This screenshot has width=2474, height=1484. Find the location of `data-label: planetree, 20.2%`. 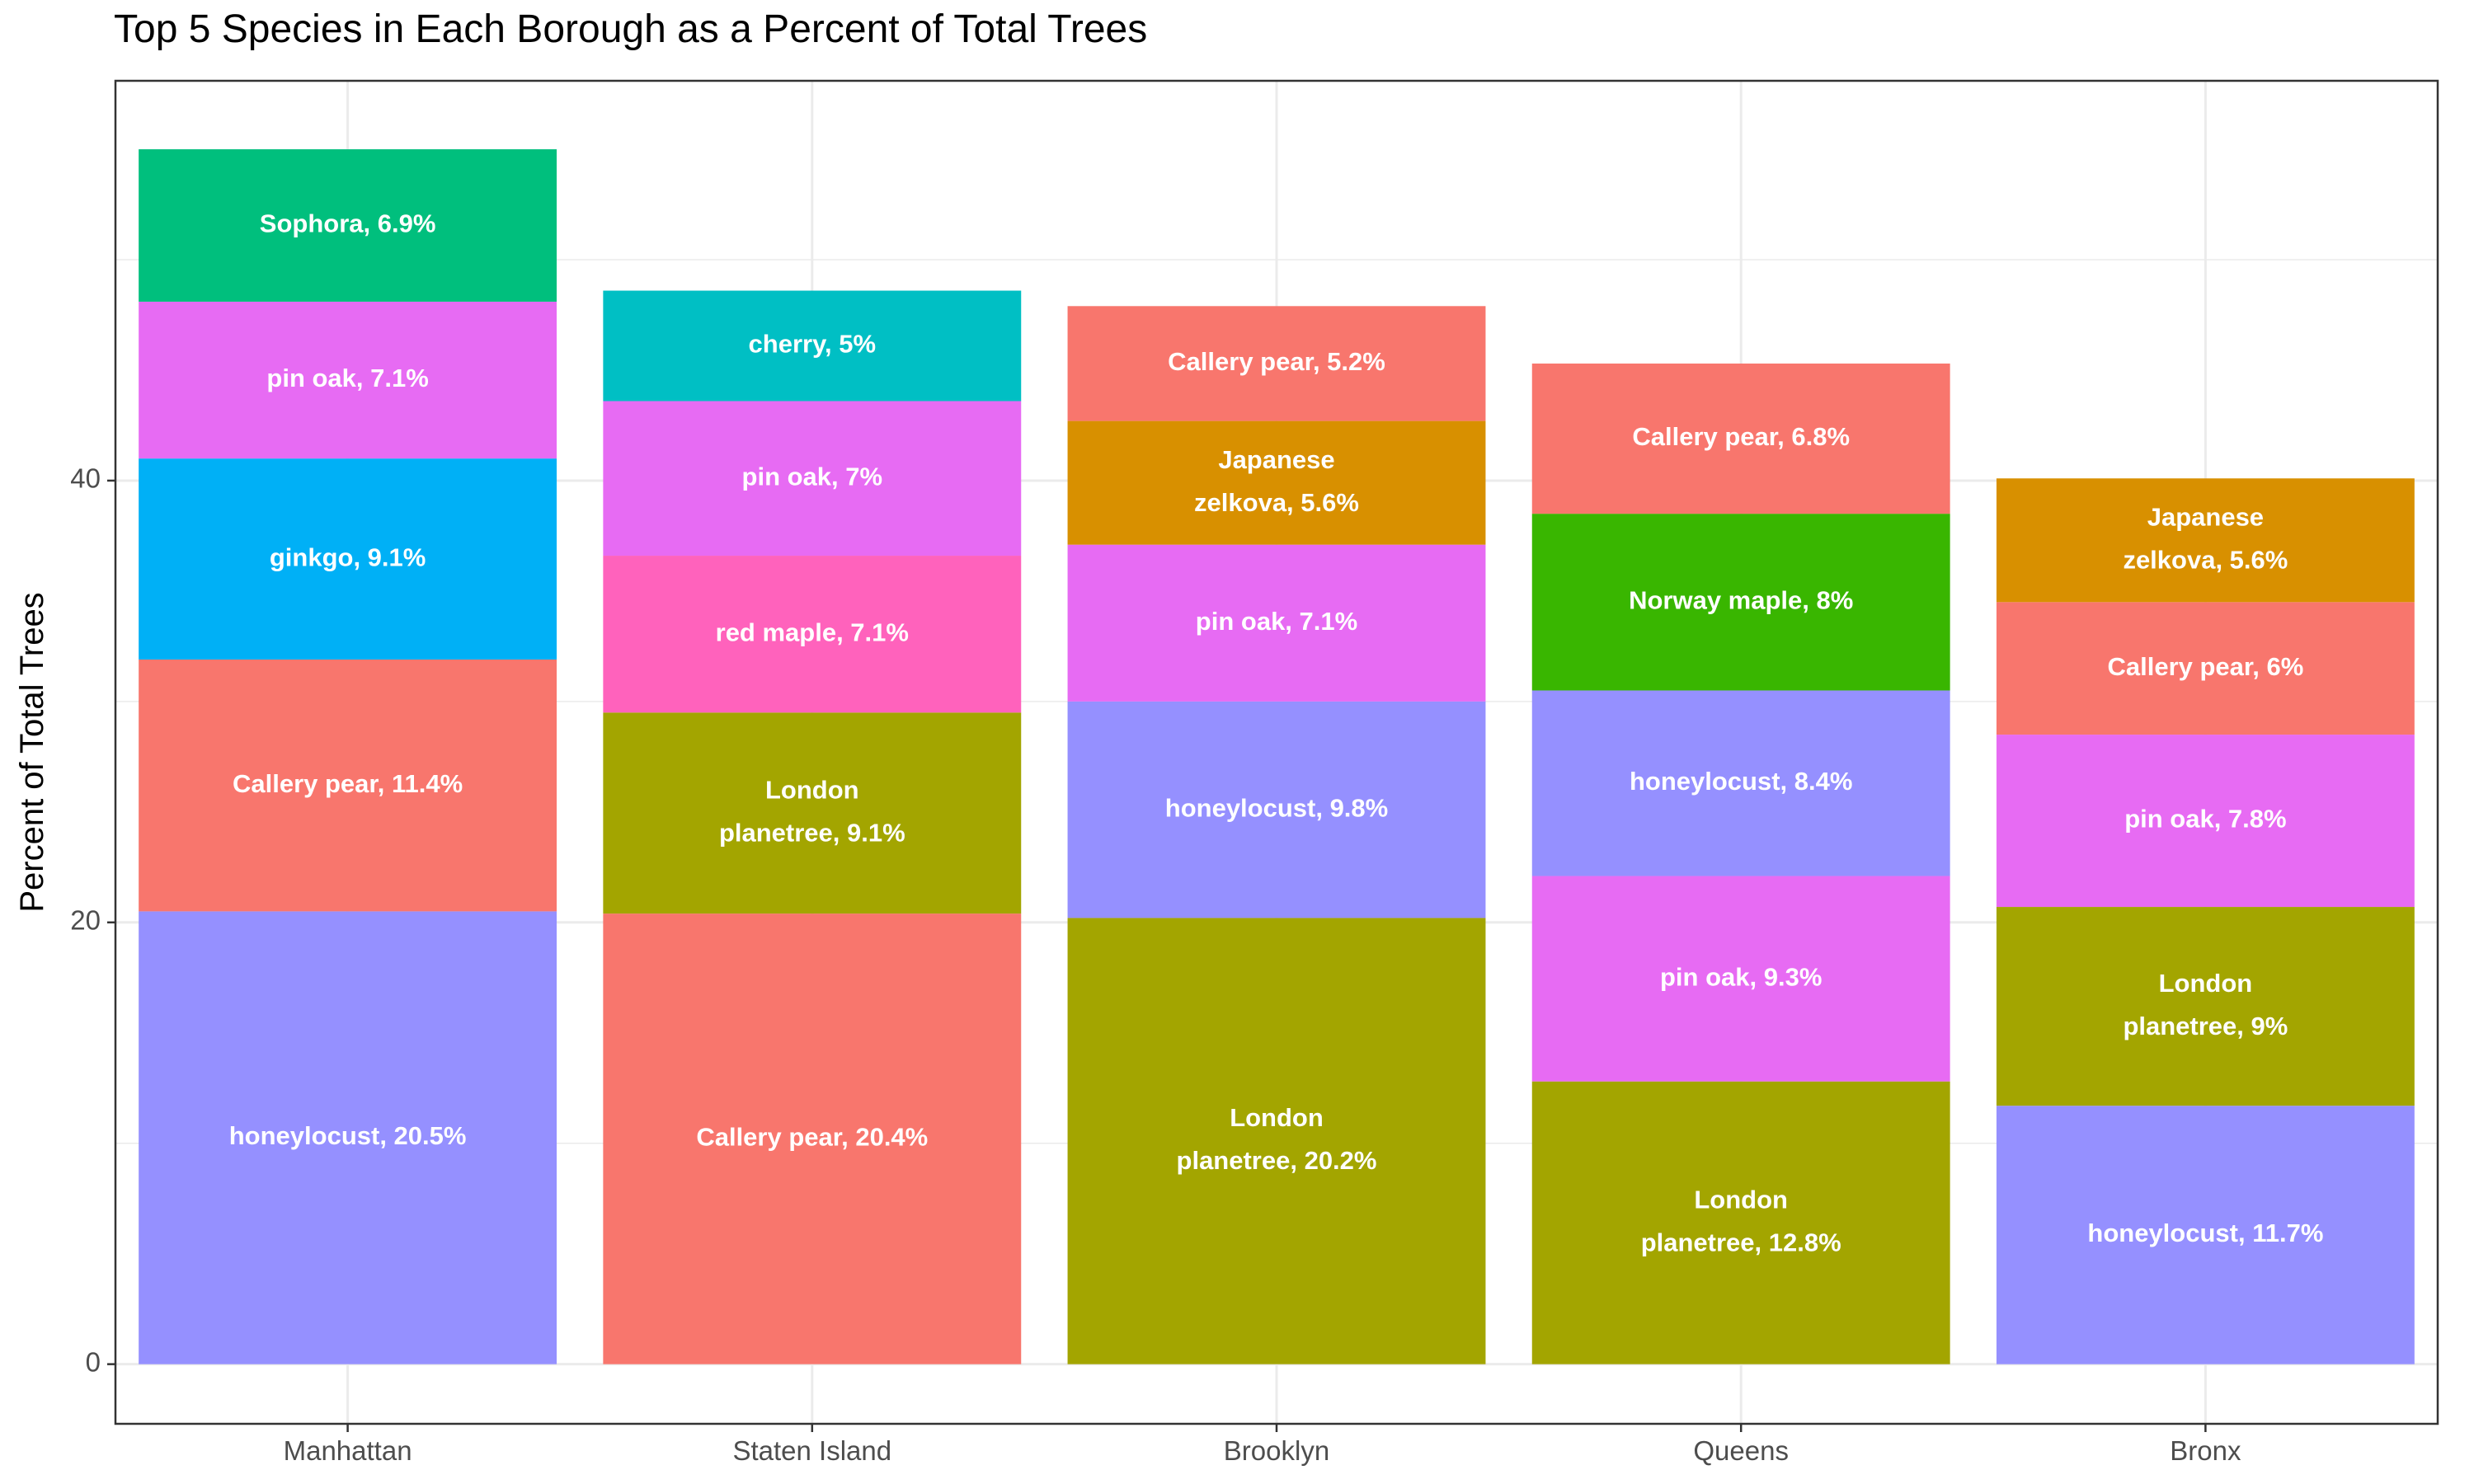

data-label: planetree, 20.2% is located at coordinates (1277, 1160).